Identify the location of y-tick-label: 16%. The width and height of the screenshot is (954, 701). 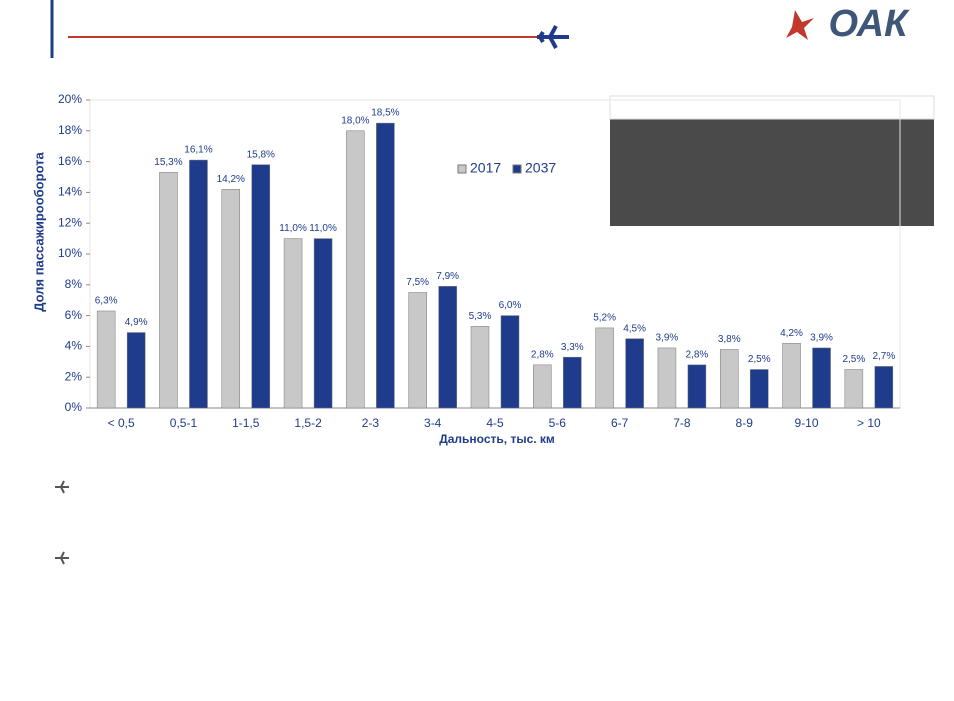
(70, 161).